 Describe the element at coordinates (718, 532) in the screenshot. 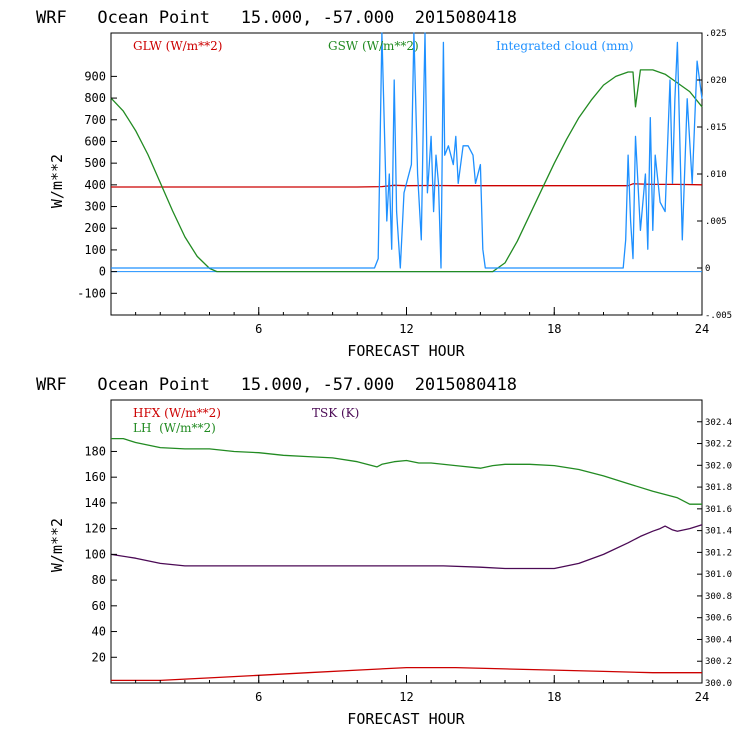

I see `chart2-y2tick-label: 301.4` at that location.